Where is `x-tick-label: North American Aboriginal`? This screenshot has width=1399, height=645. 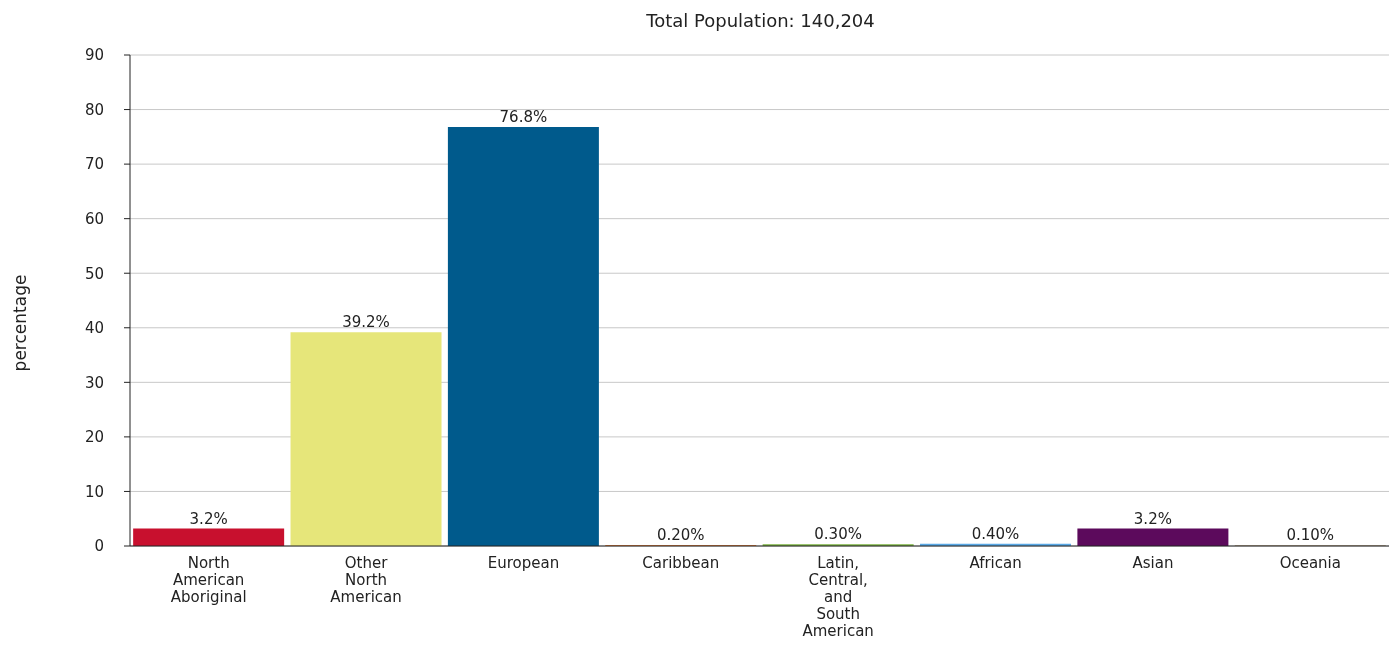 x-tick-label: North American Aboriginal is located at coordinates (208, 580).